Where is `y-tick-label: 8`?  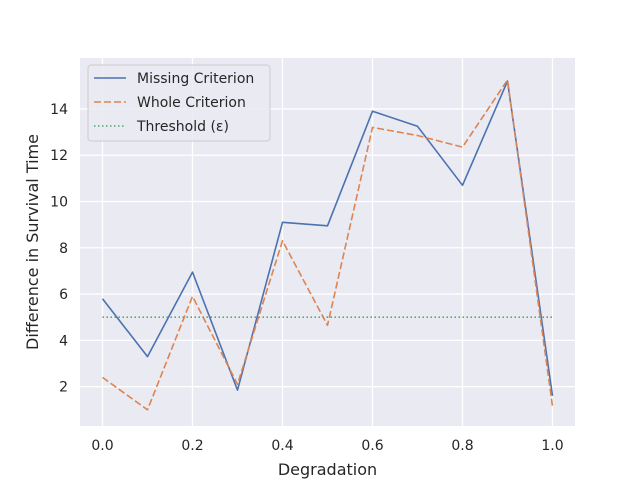 y-tick-label: 8 is located at coordinates (63, 249).